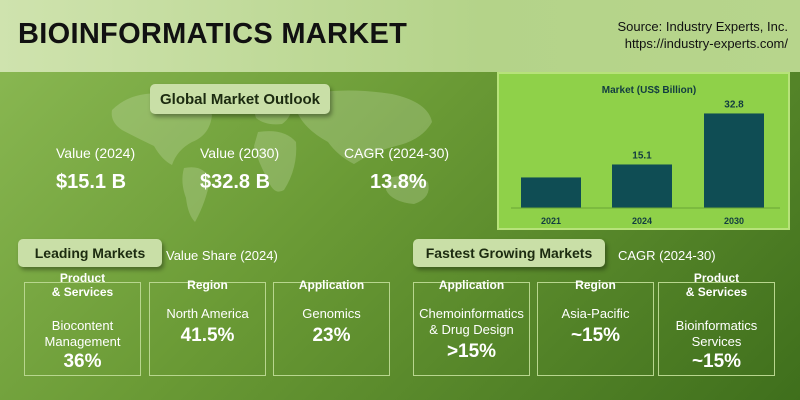 Image resolution: width=800 pixels, height=400 pixels. I want to click on leading-markets-label: Leading Markets, so click(90, 253).